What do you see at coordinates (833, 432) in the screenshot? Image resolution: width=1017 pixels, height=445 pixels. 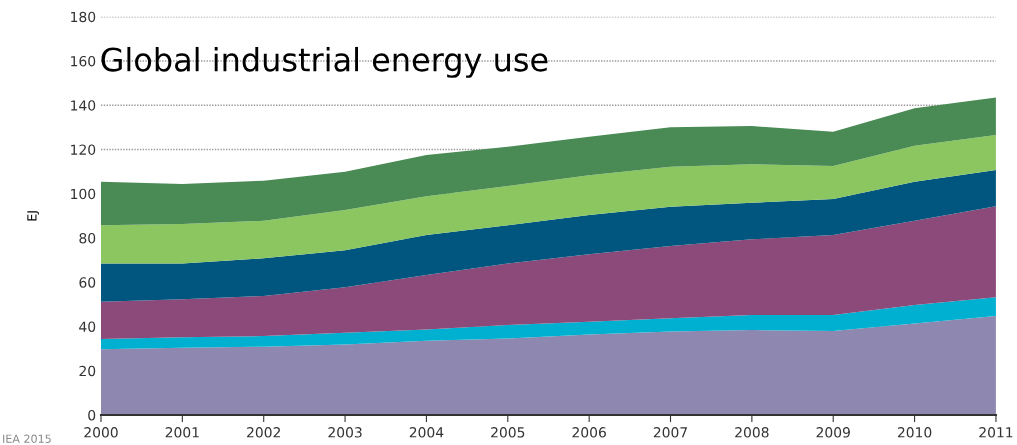 I see `x-tick-label: 2009` at bounding box center [833, 432].